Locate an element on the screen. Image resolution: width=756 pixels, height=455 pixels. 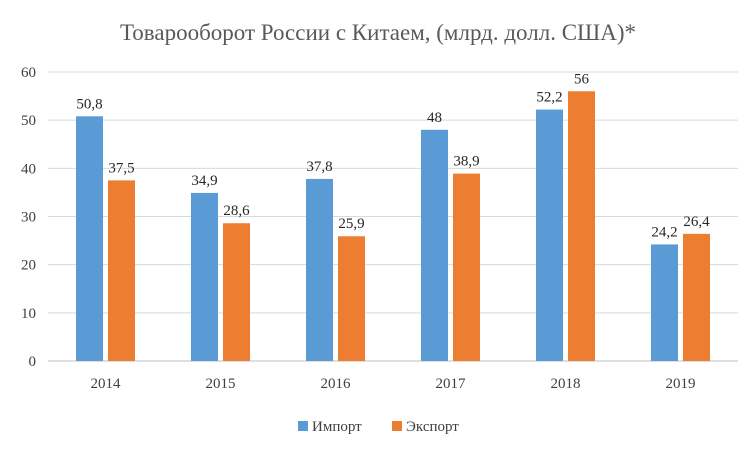
x-tick-label: 2014 is located at coordinates (106, 384).